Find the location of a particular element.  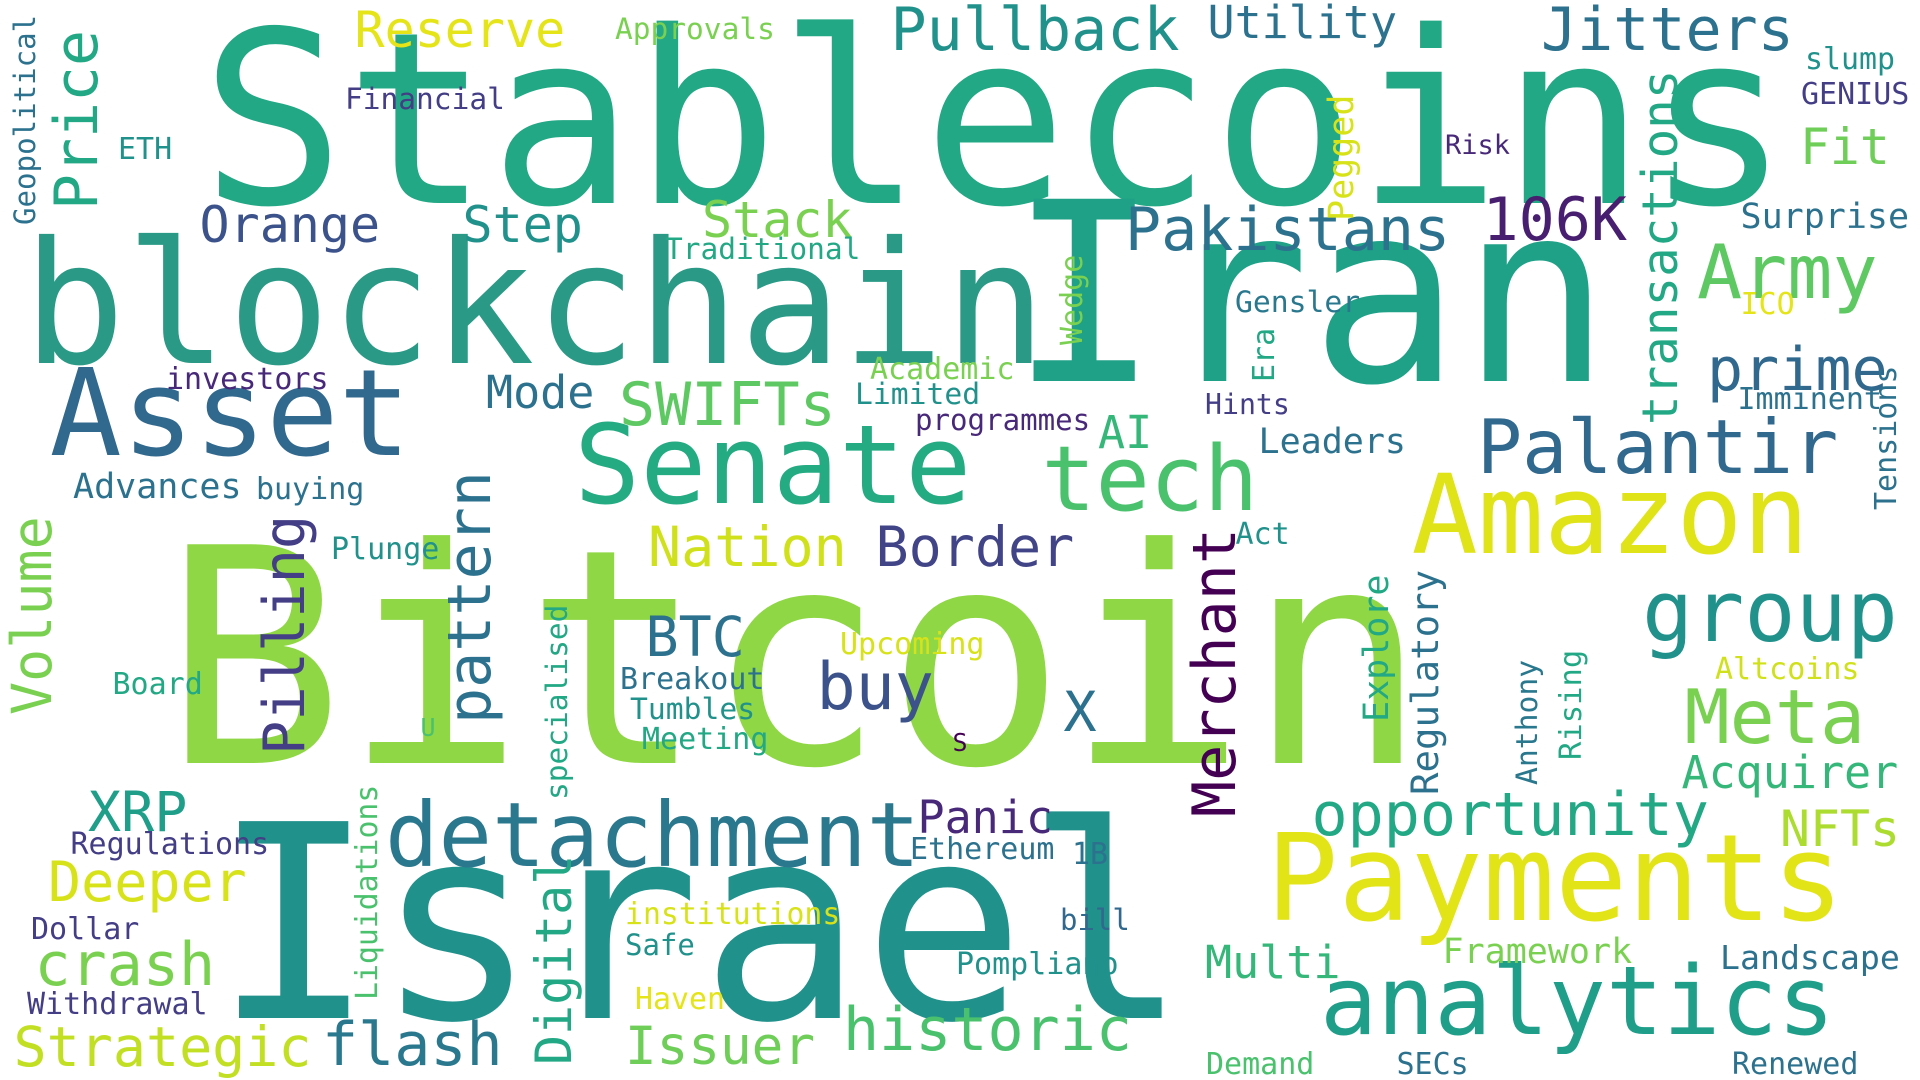

word-regulatory: Regulatory is located at coordinates (1424, 682).